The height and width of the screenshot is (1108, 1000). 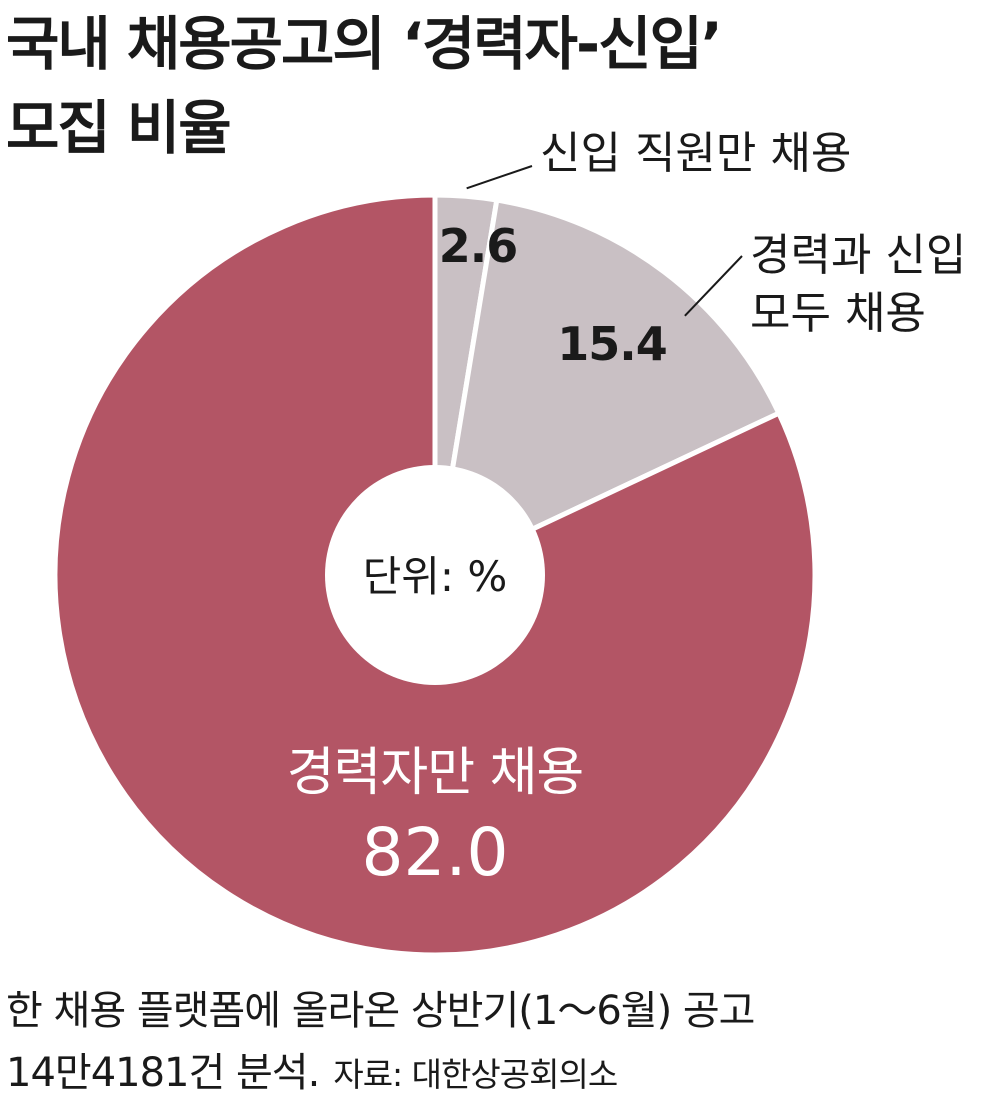 I want to click on data-label-slice-2: 15.4, so click(x=612, y=344).